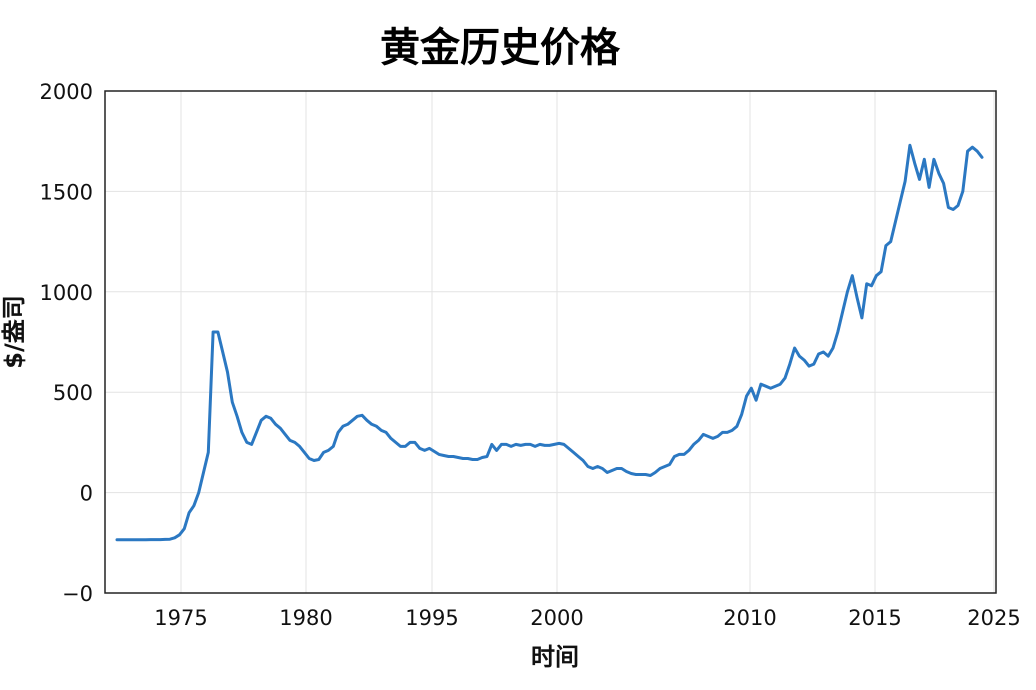  I want to click on x-tick-label: 2025, so click(993, 618).